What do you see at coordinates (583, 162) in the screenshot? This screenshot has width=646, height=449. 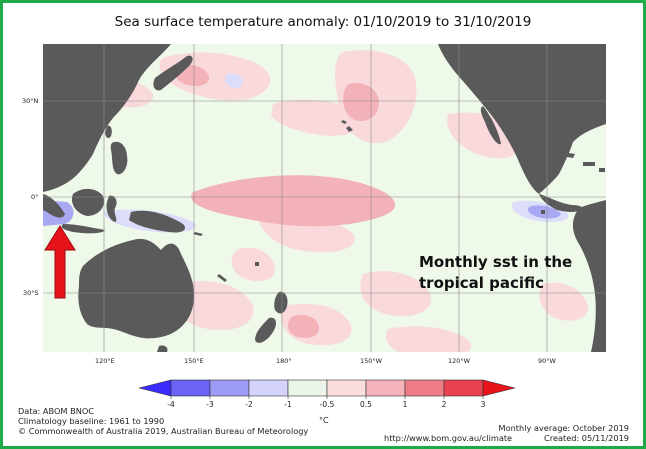 I see `caribbean-islands` at bounding box center [583, 162].